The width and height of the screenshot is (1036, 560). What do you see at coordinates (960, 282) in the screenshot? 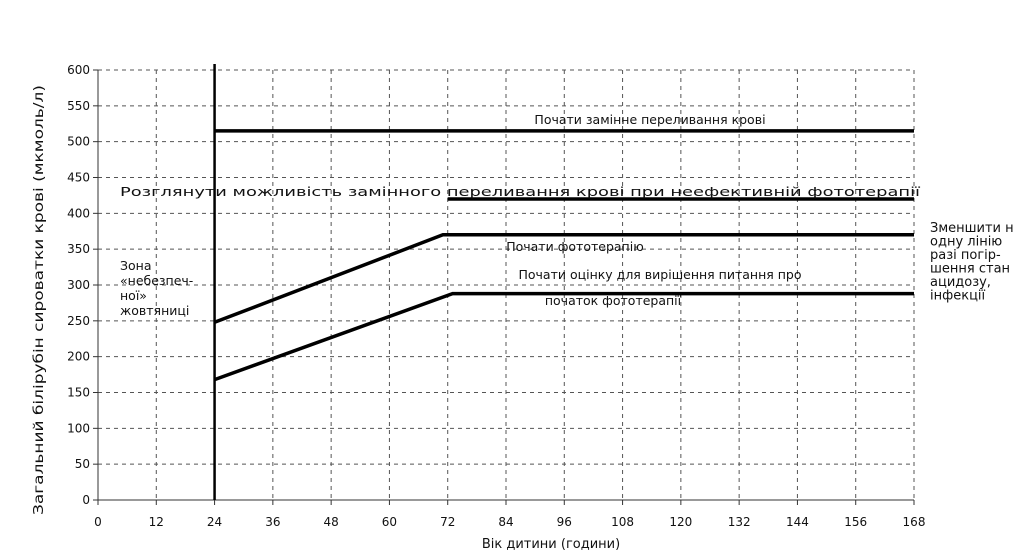
I see `side-note-line: ацидозу,` at bounding box center [960, 282].